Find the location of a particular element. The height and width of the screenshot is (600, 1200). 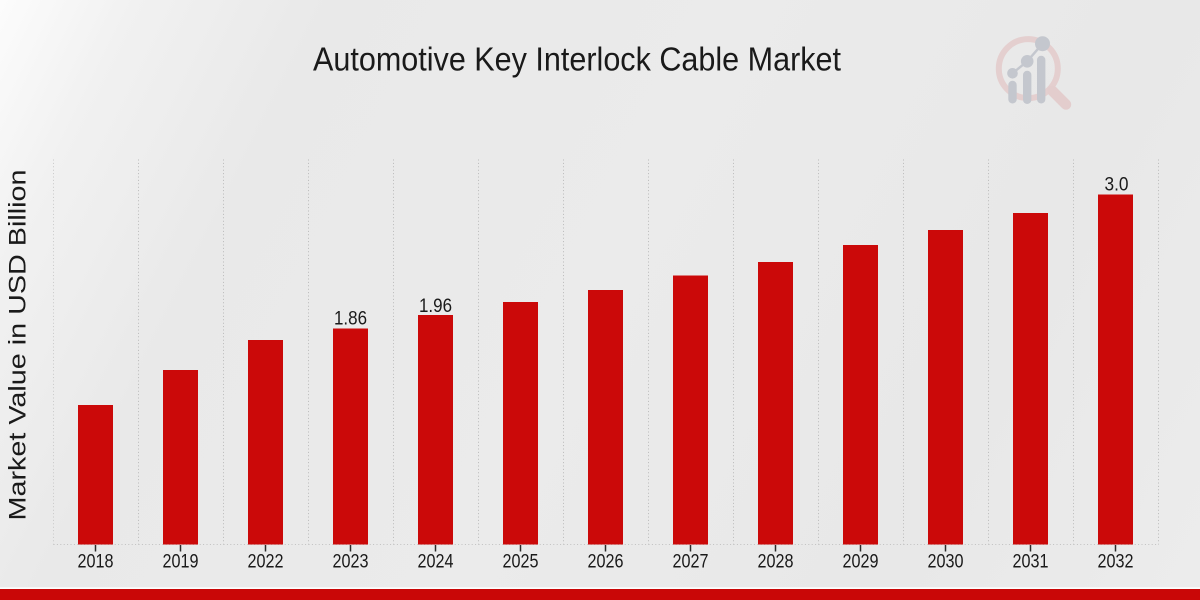

svg-text: Market Value in USD Billion is located at coordinates (18, 345).